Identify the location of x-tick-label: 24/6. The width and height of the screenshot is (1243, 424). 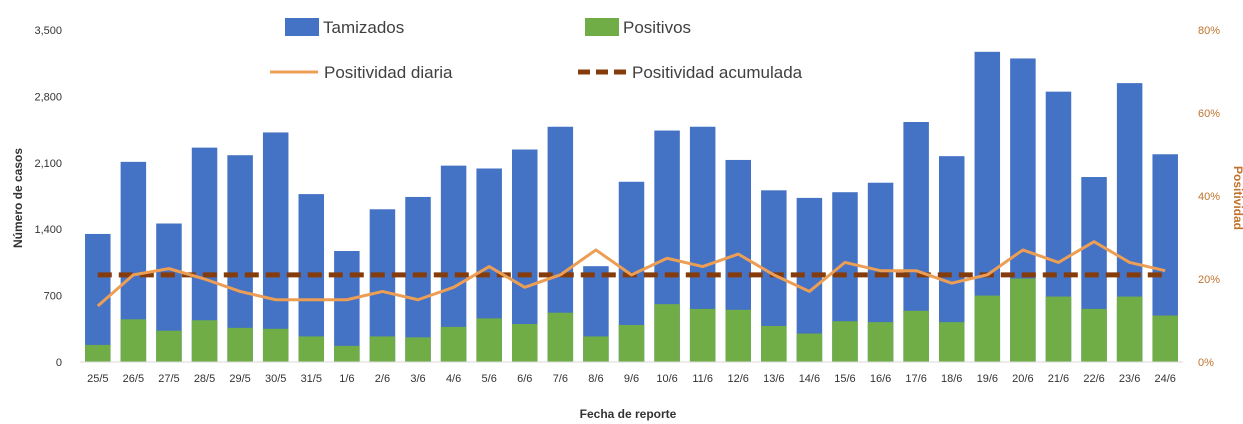
(1164, 379).